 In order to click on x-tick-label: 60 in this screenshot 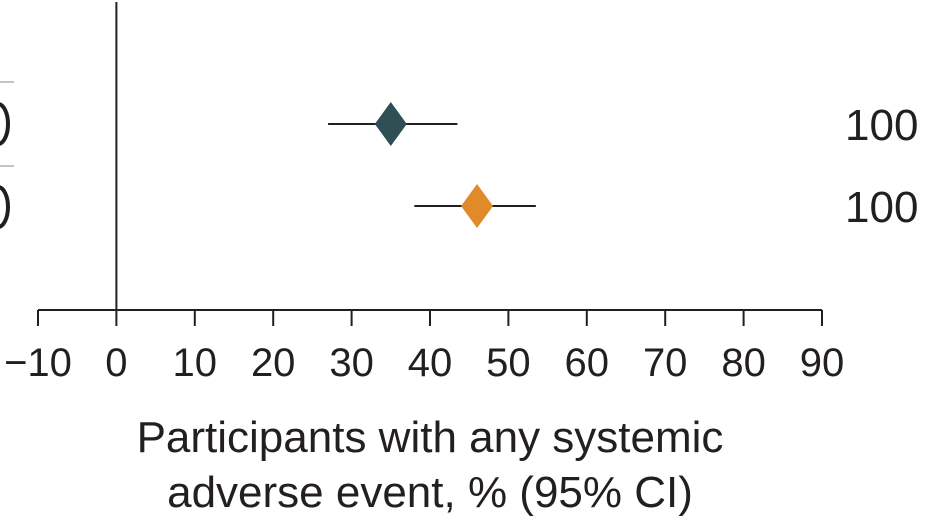, I will do `click(587, 363)`.